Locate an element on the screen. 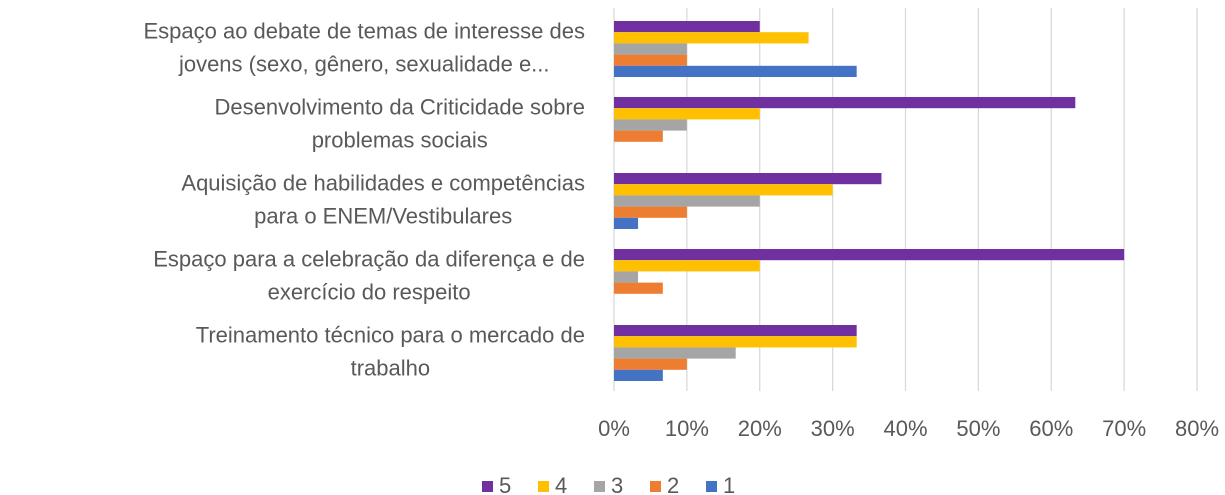 The width and height of the screenshot is (1225, 495). category-label: trabalho is located at coordinates (391, 367).